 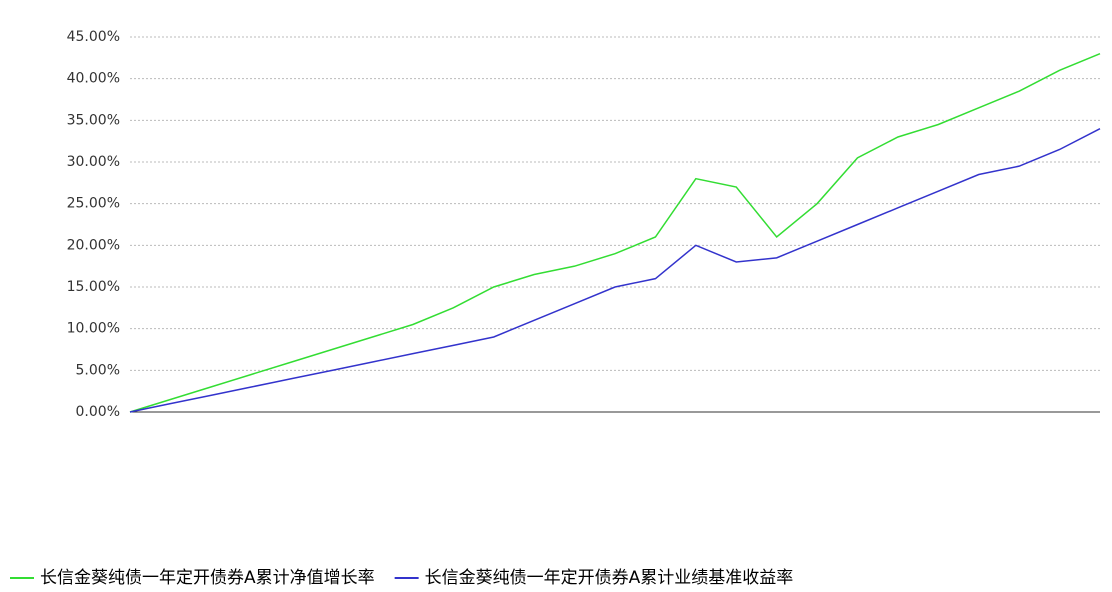 What do you see at coordinates (93, 204) in the screenshot?
I see `y-tick-label: 25.00%` at bounding box center [93, 204].